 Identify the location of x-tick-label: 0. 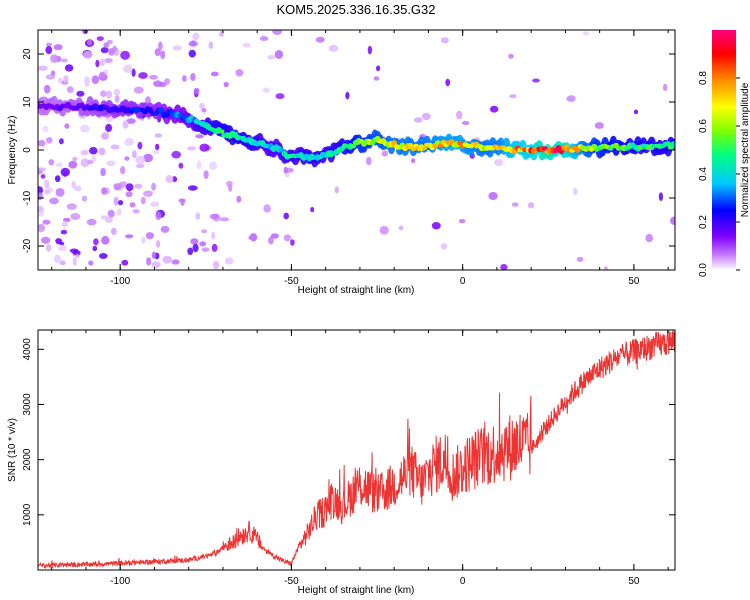
(463, 581).